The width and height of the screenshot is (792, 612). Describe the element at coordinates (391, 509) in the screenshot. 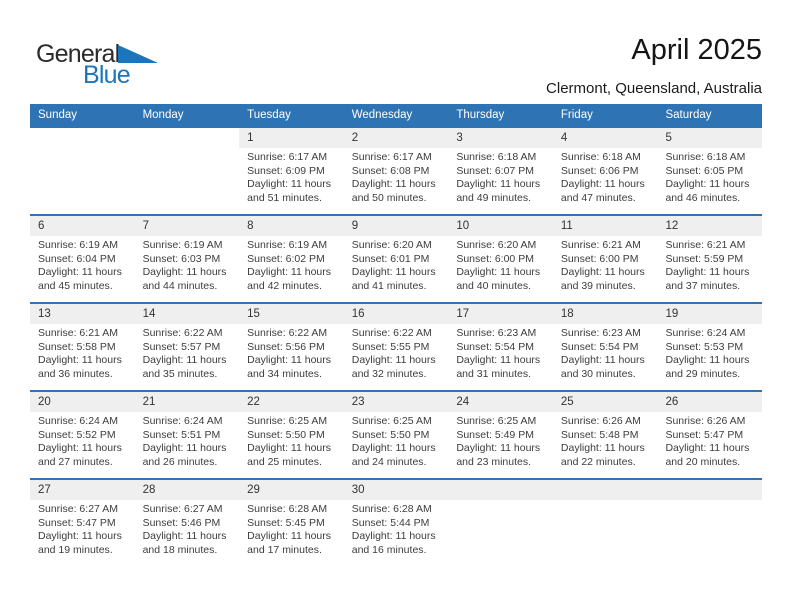

I see `sunrise-text: Sunrise: 6:28 AM` at that location.